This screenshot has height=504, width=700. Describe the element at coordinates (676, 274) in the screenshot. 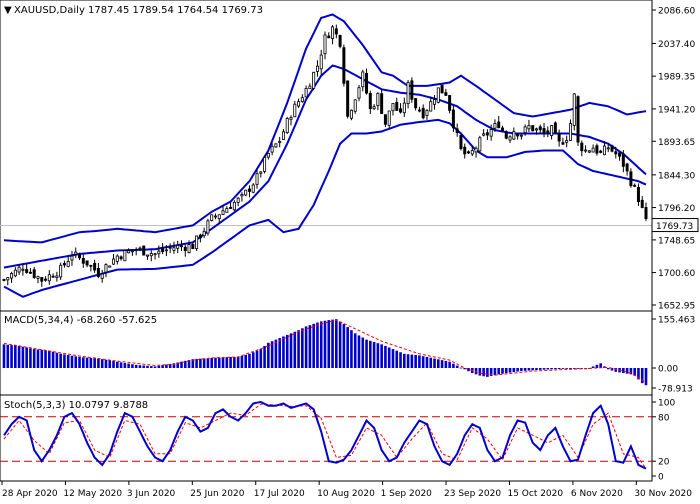

I see `price-axis-label: 1700.60` at that location.